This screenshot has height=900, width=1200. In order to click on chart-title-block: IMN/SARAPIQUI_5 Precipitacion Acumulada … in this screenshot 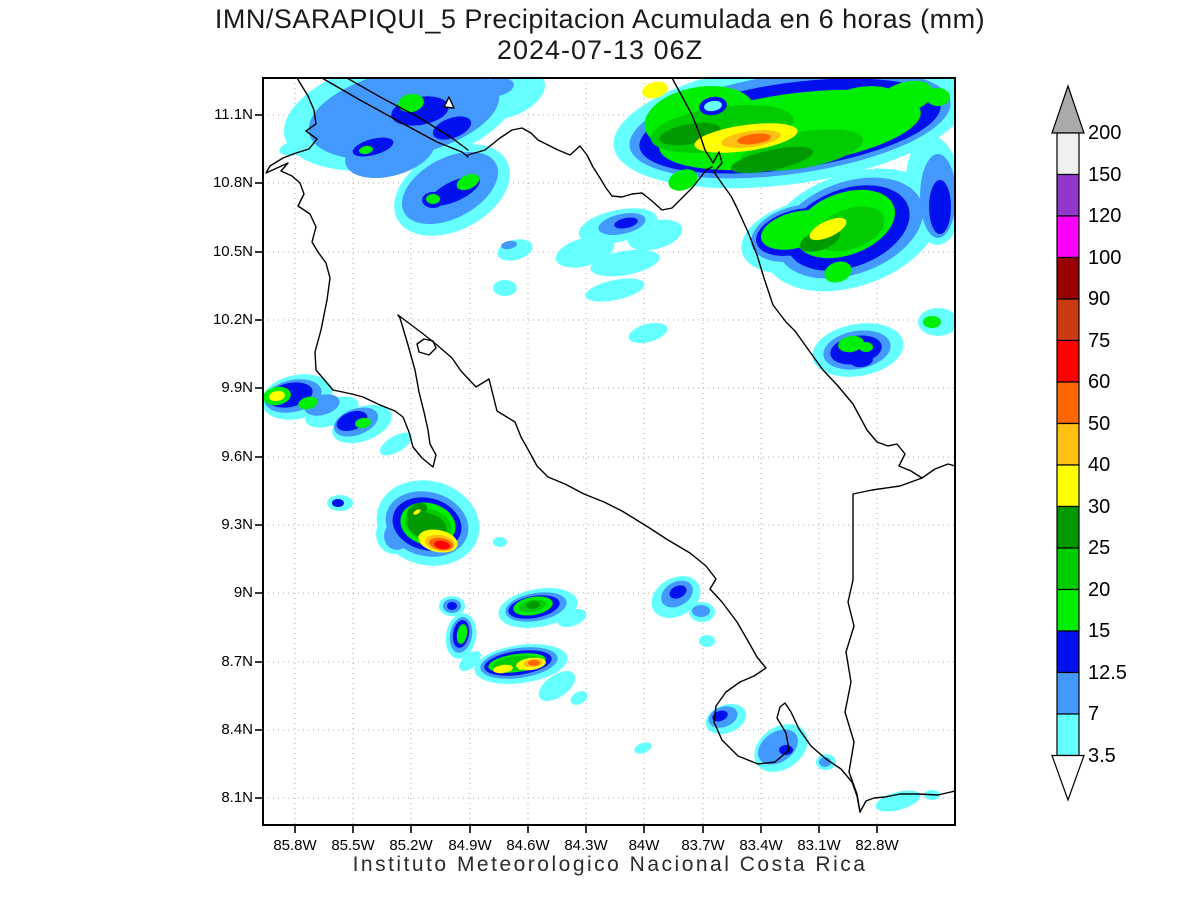, I will do `click(600, 35)`.